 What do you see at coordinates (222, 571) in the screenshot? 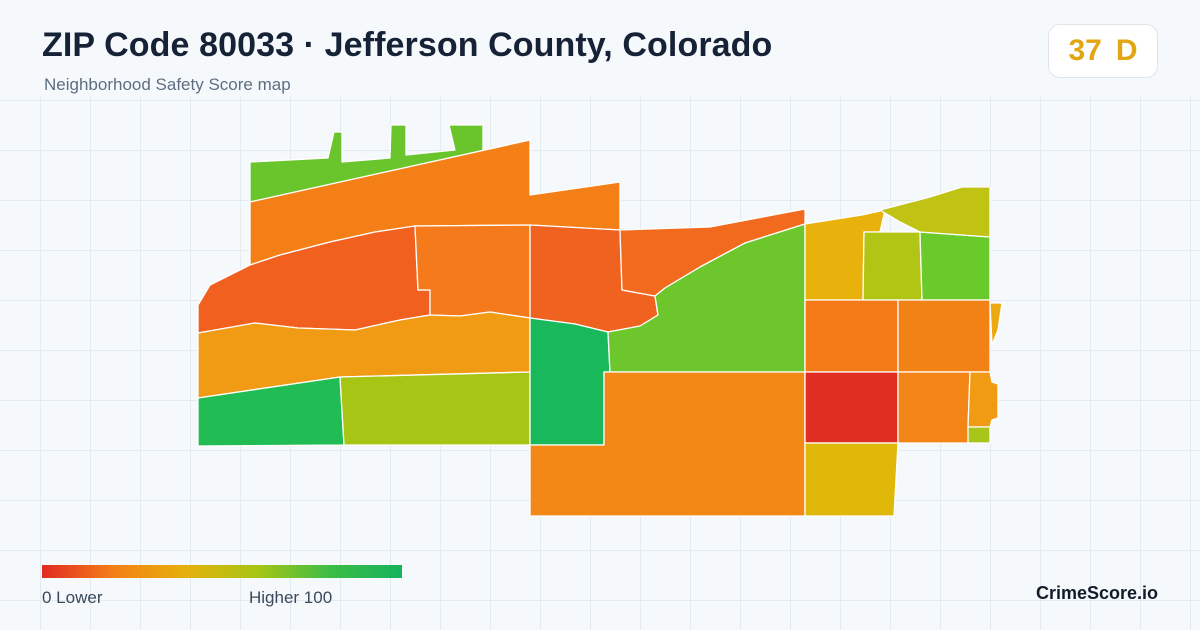
I see `legend-gradient-bar` at bounding box center [222, 571].